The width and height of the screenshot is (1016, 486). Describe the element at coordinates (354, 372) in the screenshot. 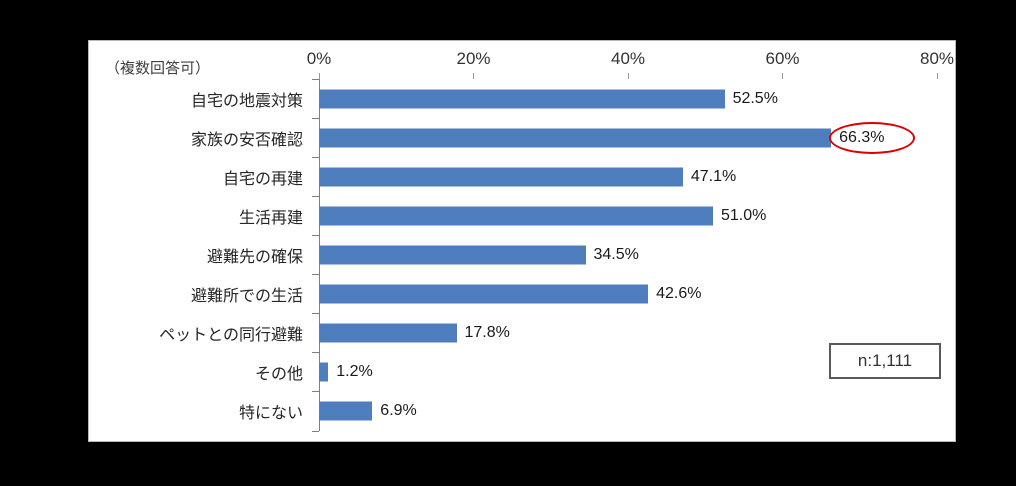

I see `value-label: 1.2%` at that location.